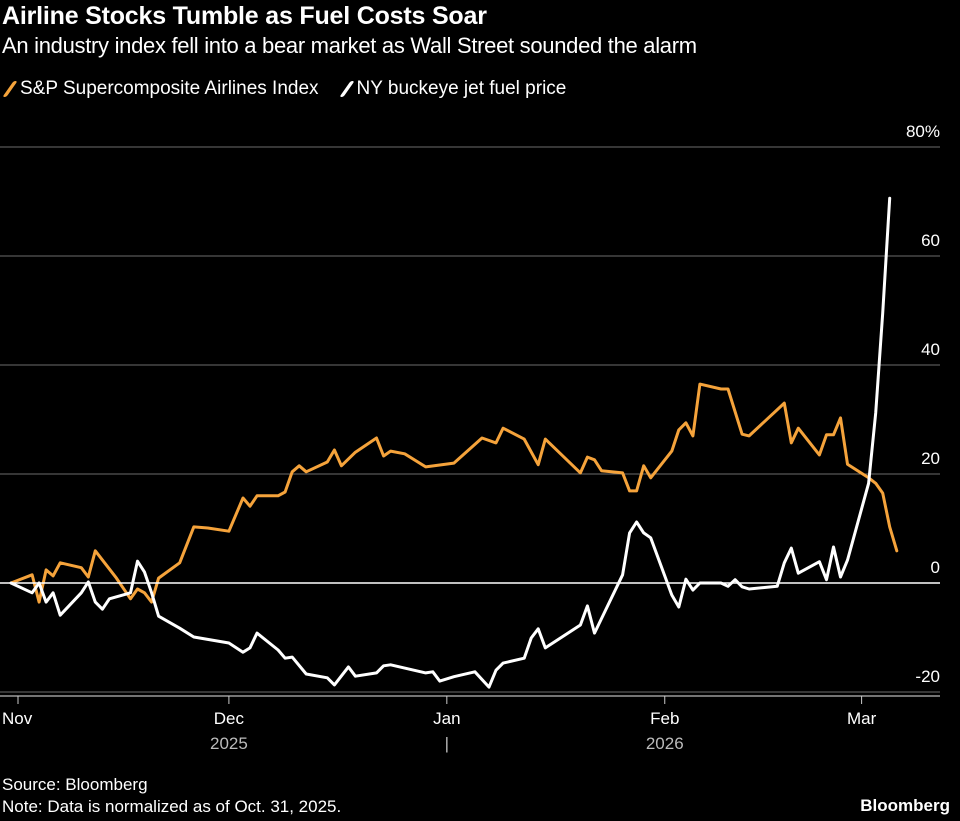 This screenshot has width=960, height=821. What do you see at coordinates (664, 718) in the screenshot?
I see `x-tick-label: Feb` at bounding box center [664, 718].